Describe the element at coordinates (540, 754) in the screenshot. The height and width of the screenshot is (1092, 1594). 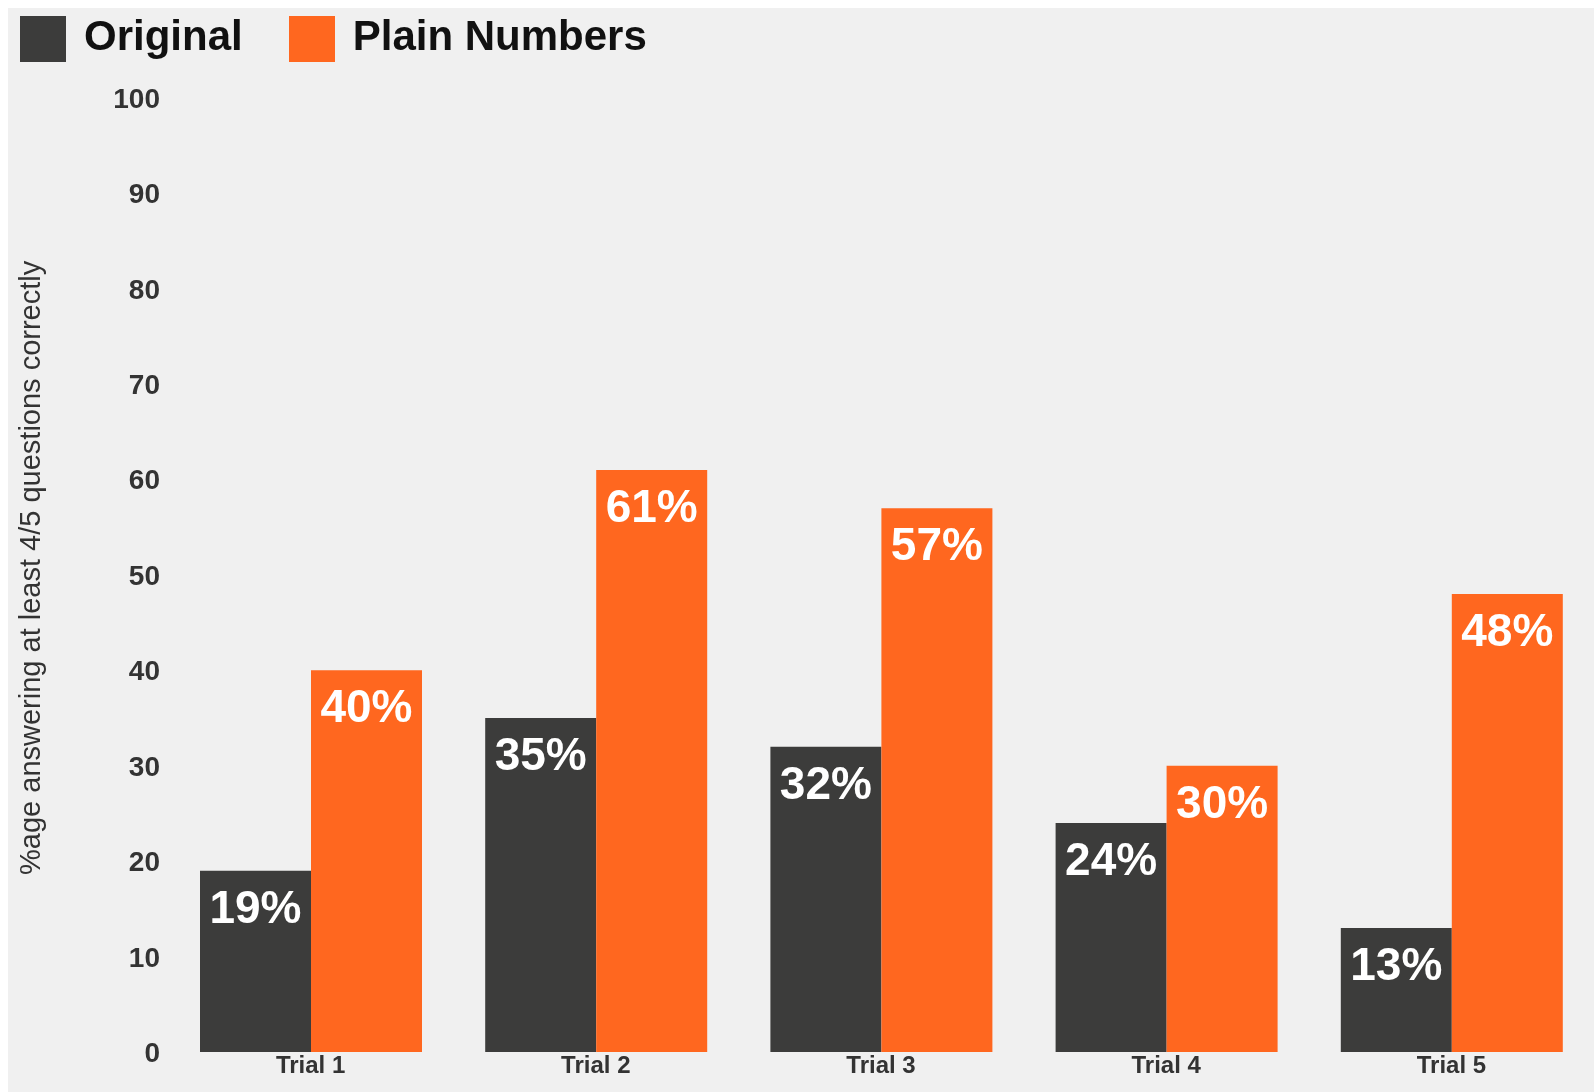
I see `data-label: 35%` at that location.